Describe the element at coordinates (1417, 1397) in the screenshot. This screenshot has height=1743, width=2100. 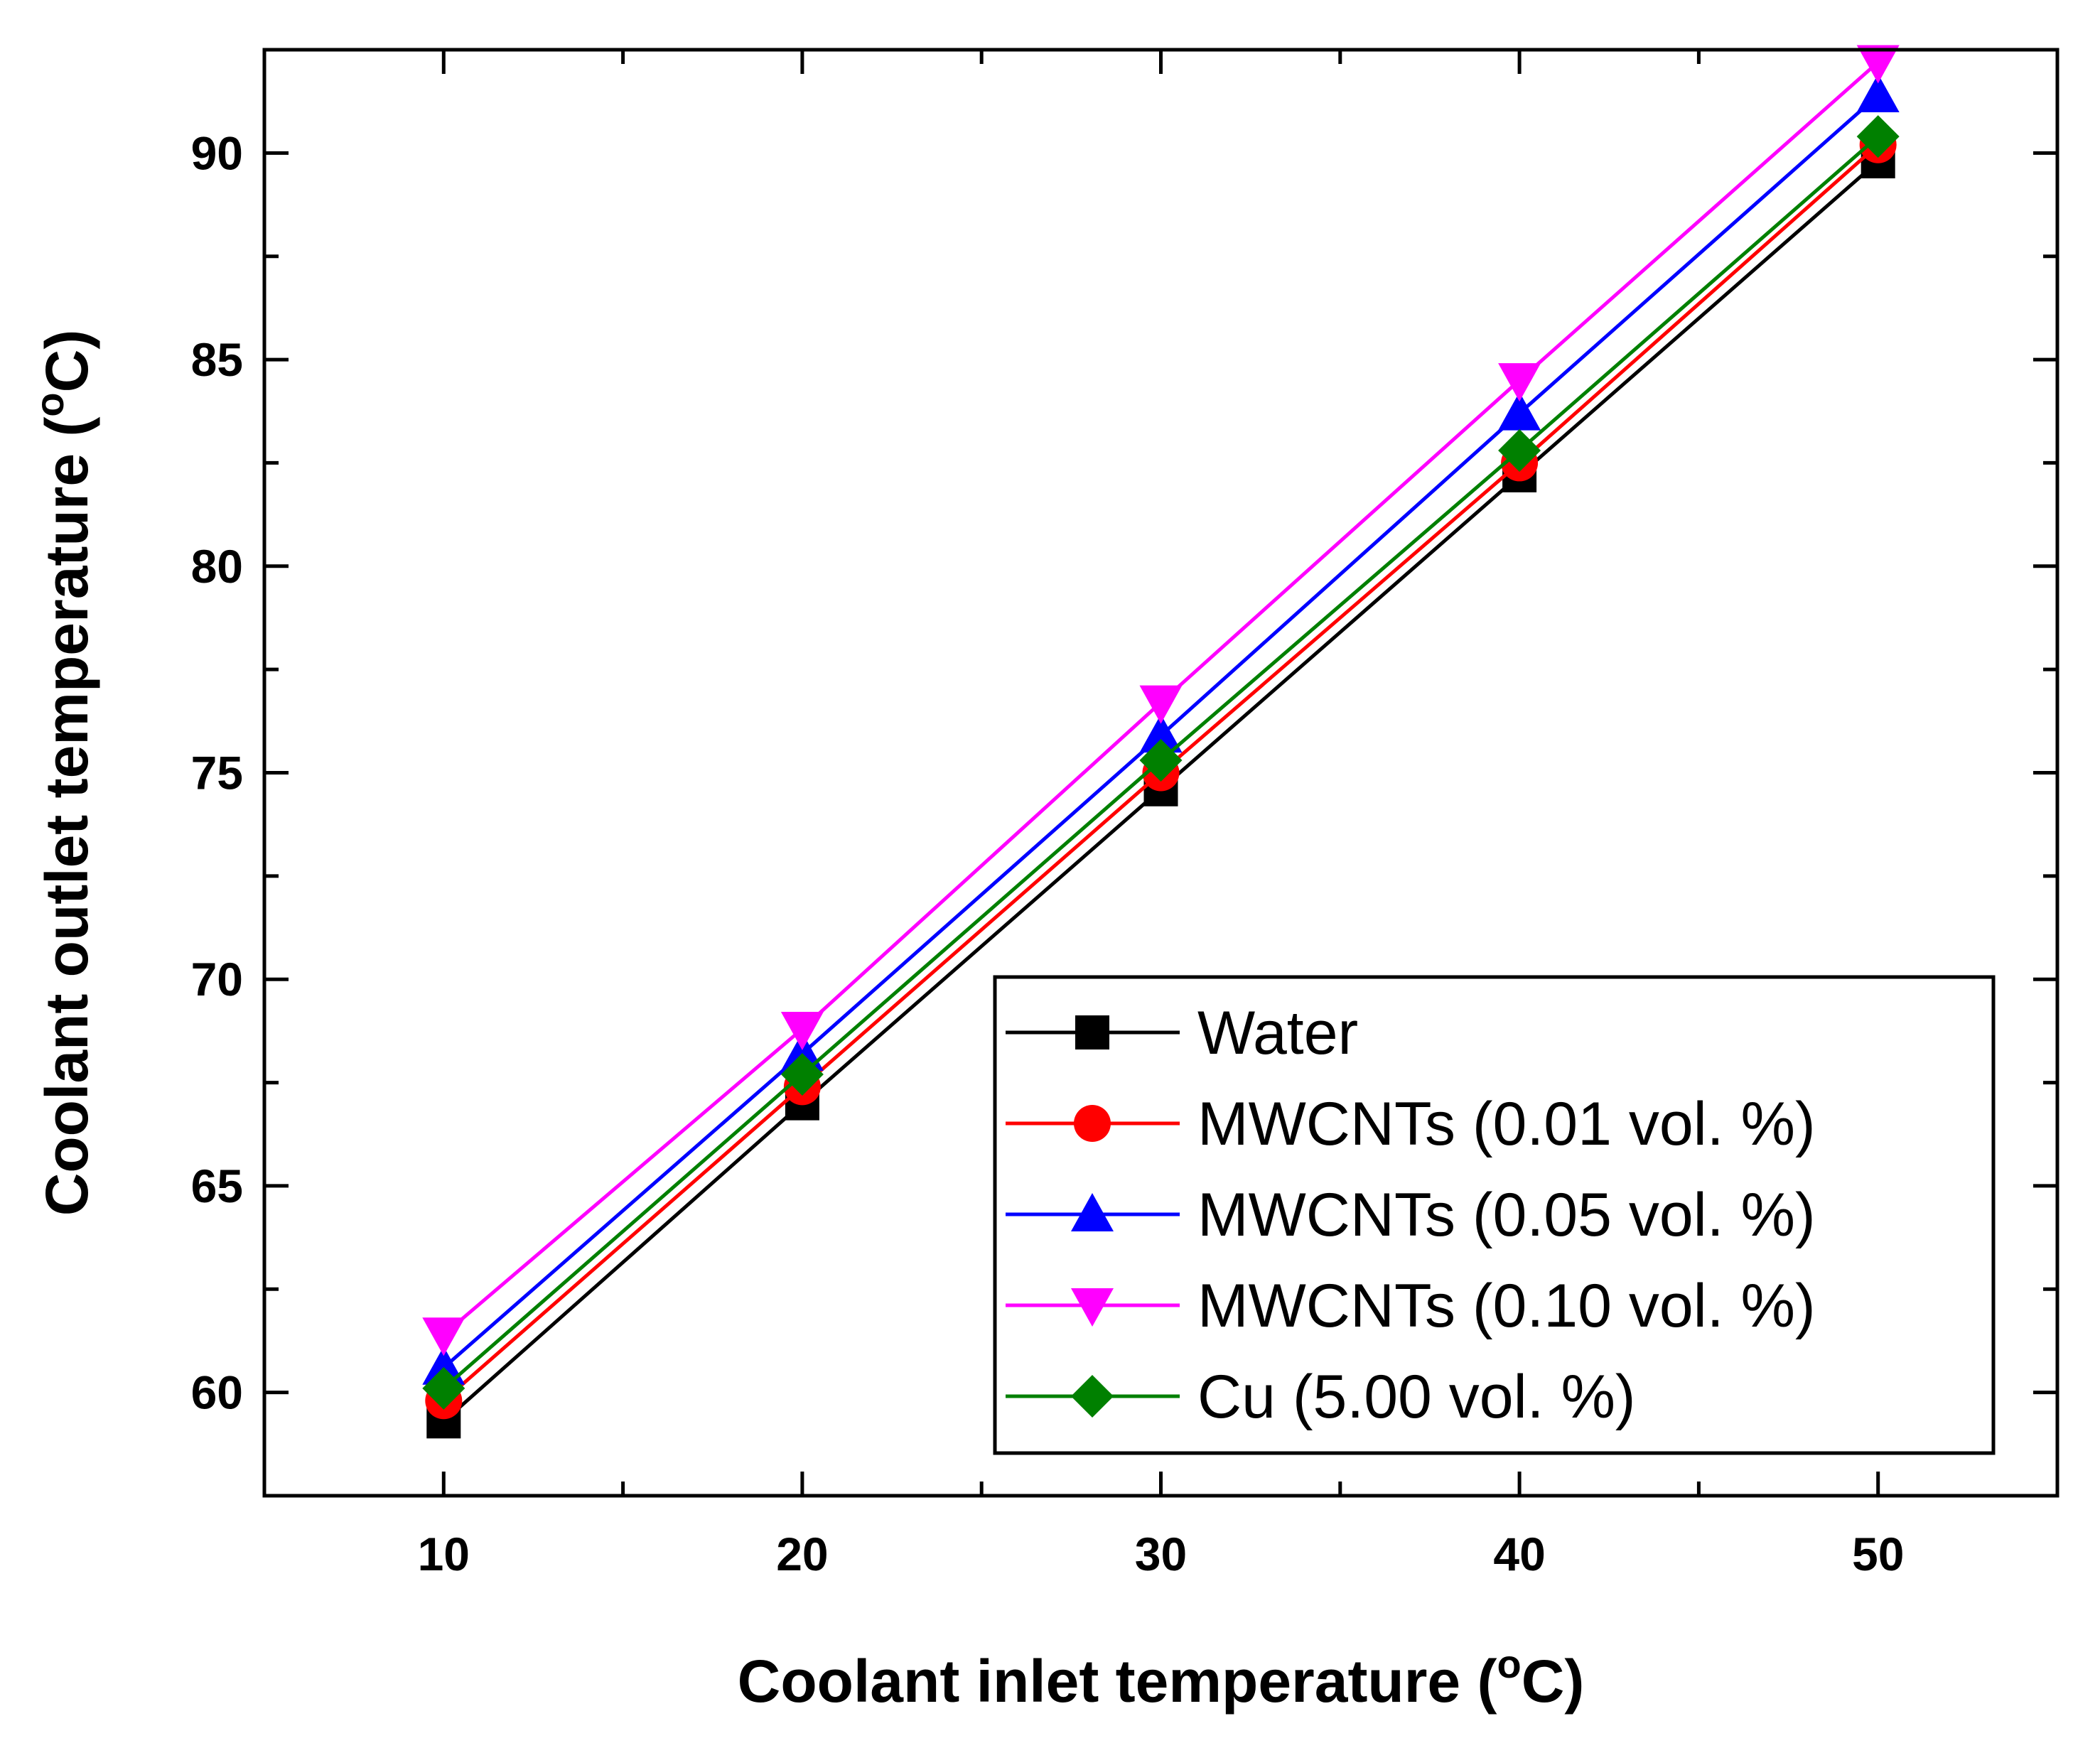
I see `legend-label: Cu (5.00 vol. %)` at that location.